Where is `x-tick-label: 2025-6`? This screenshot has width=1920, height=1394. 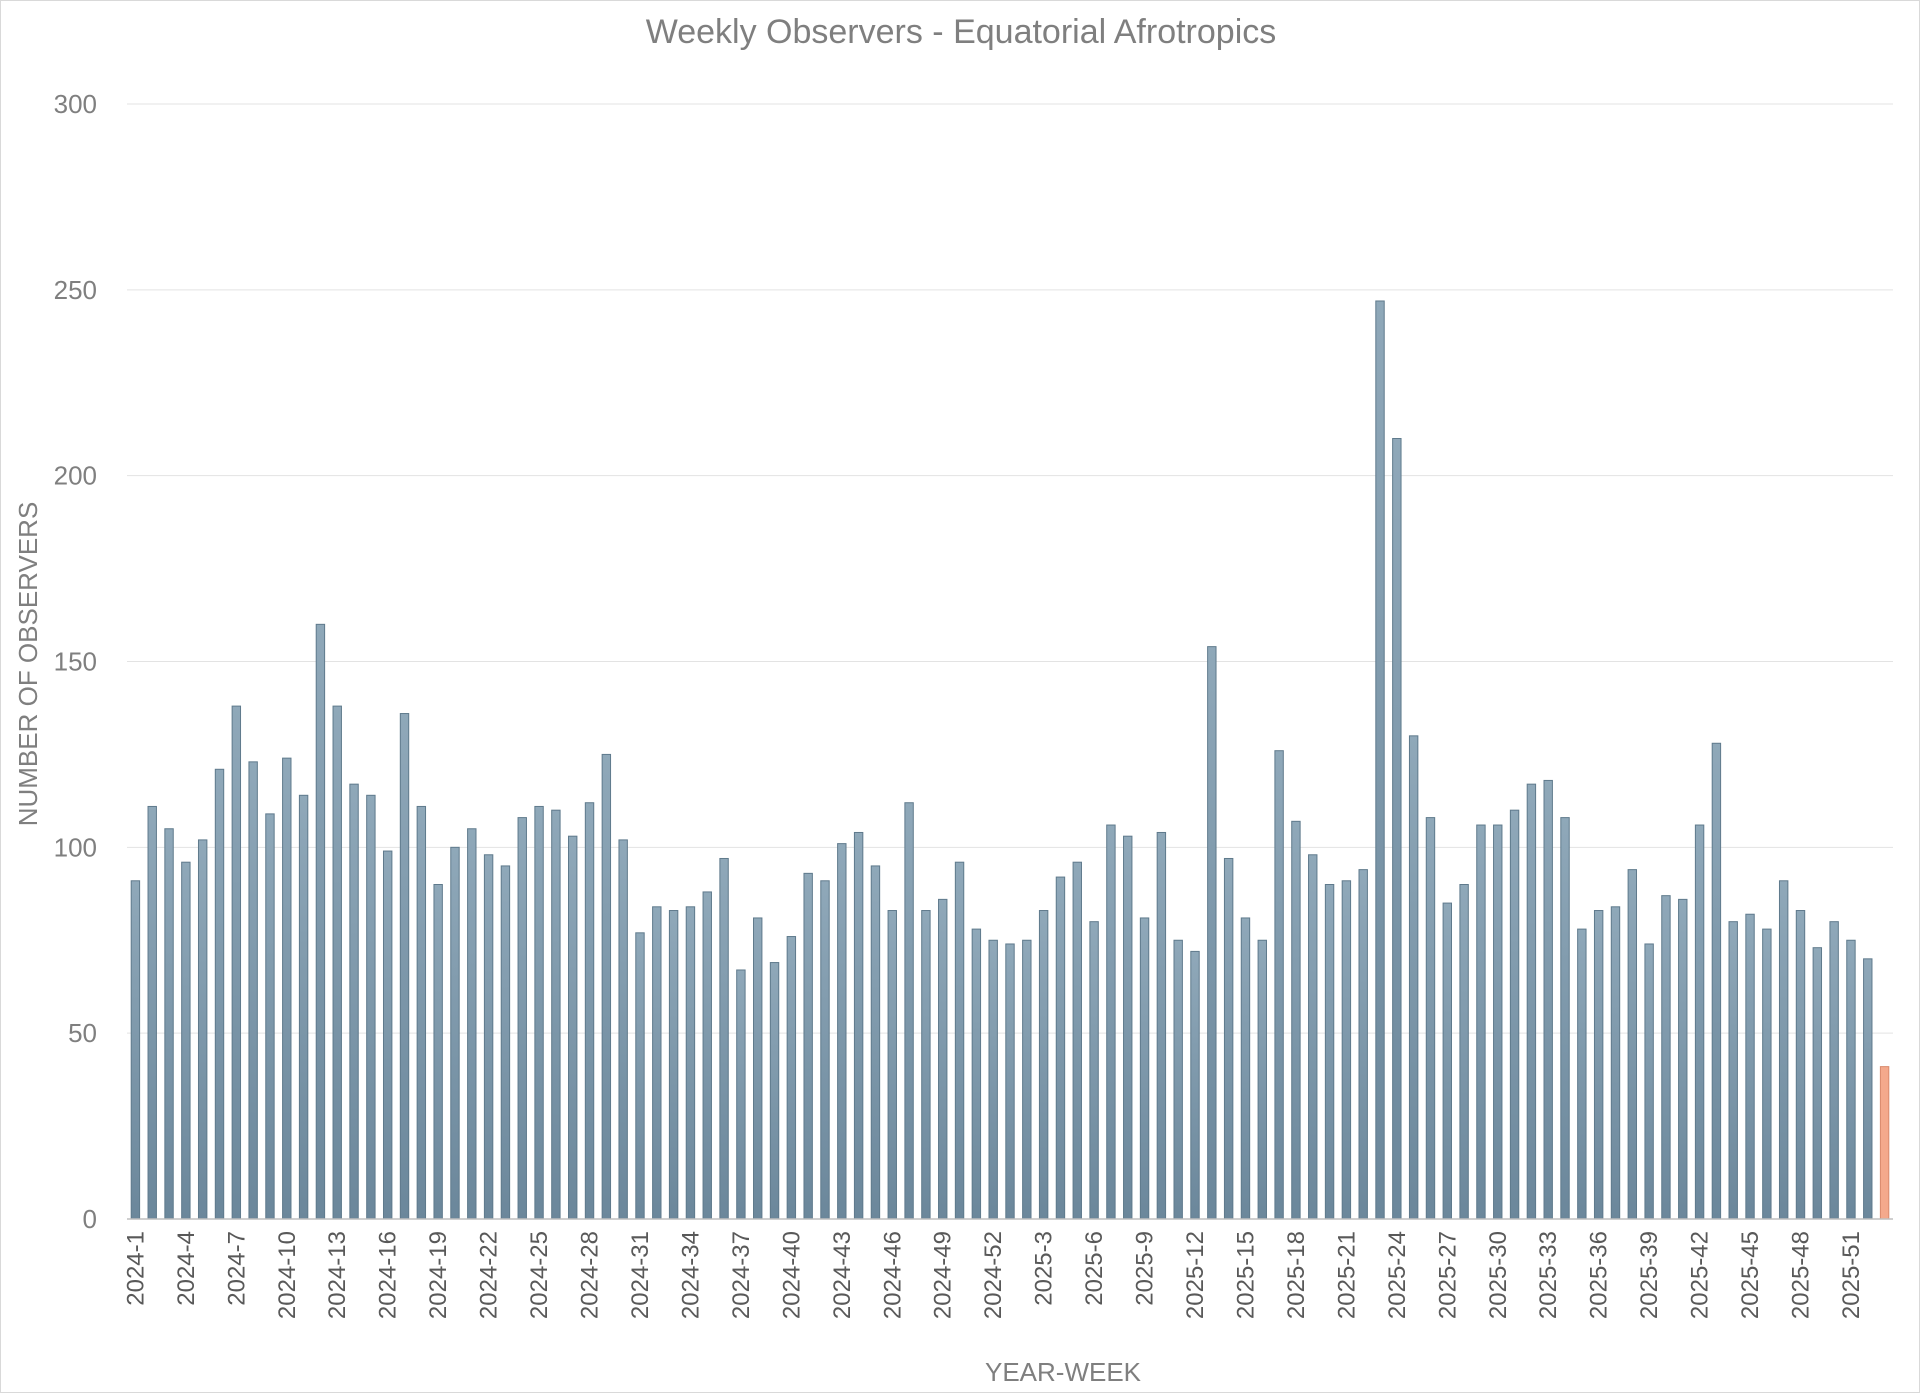 x-tick-label: 2025-6 is located at coordinates (1094, 1268).